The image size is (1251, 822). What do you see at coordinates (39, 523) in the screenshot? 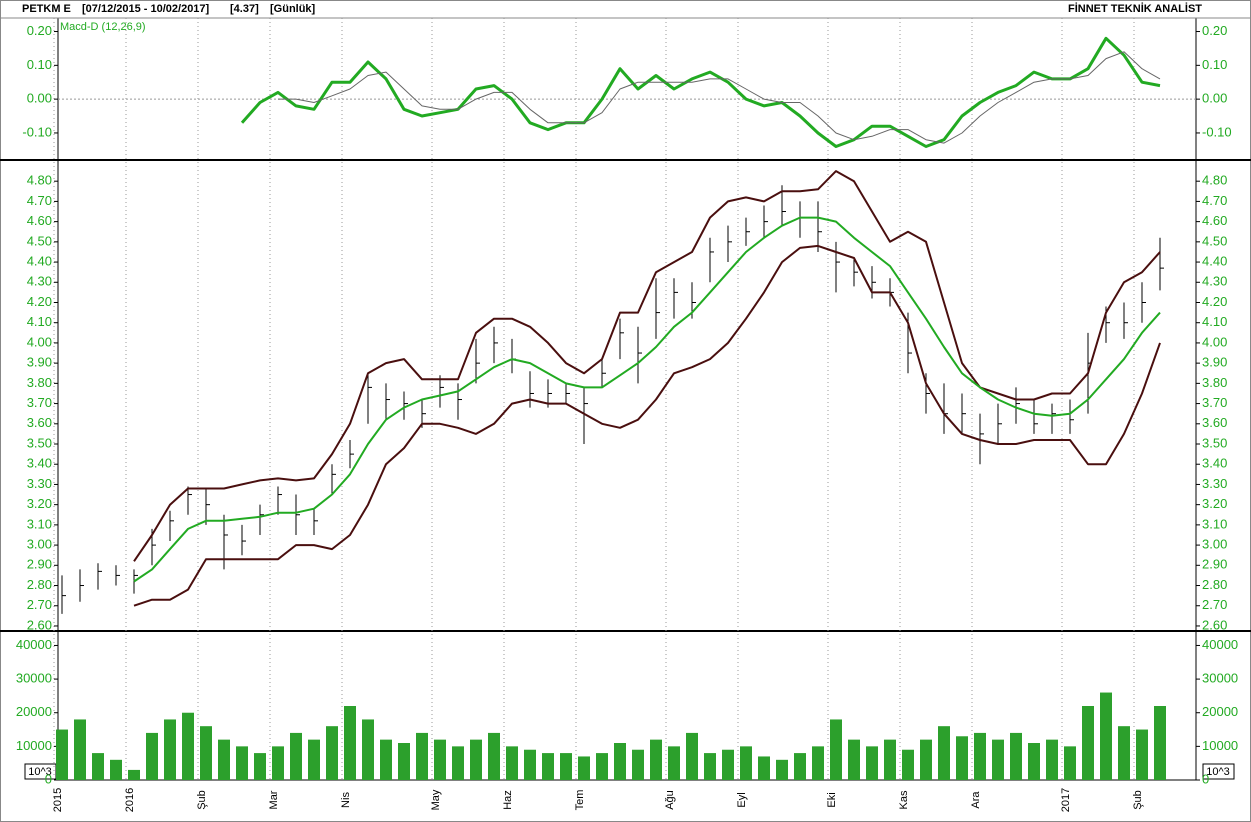
I see `y-tick-label: 3.10` at bounding box center [39, 523].